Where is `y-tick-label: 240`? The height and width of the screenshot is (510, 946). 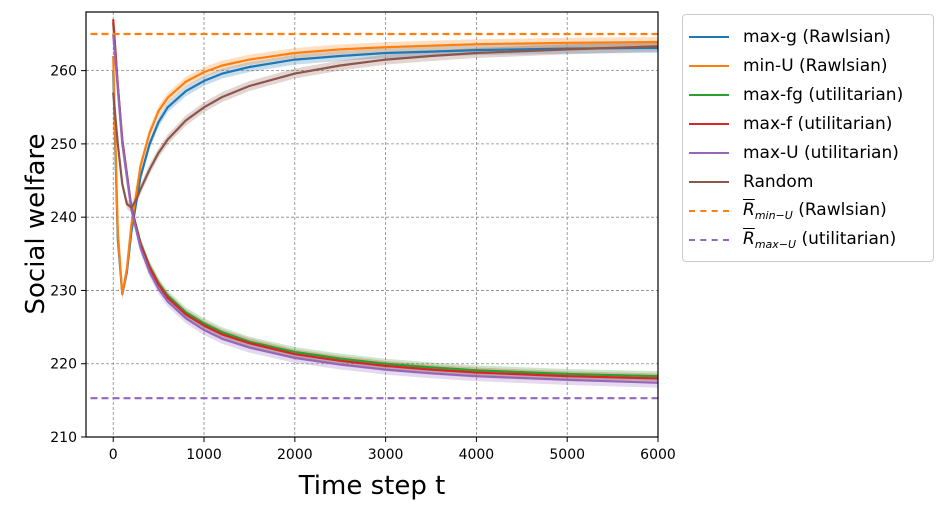 y-tick-label: 240 is located at coordinates (63, 218).